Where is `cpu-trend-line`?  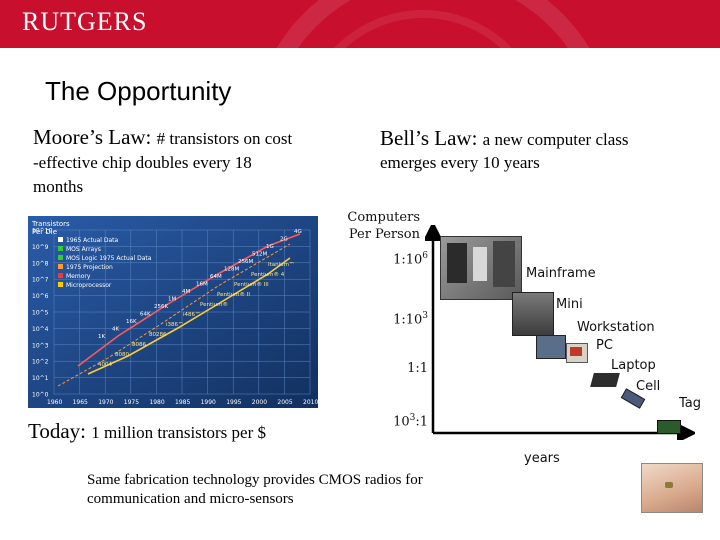
cpu-trend-line is located at coordinates (189, 316).